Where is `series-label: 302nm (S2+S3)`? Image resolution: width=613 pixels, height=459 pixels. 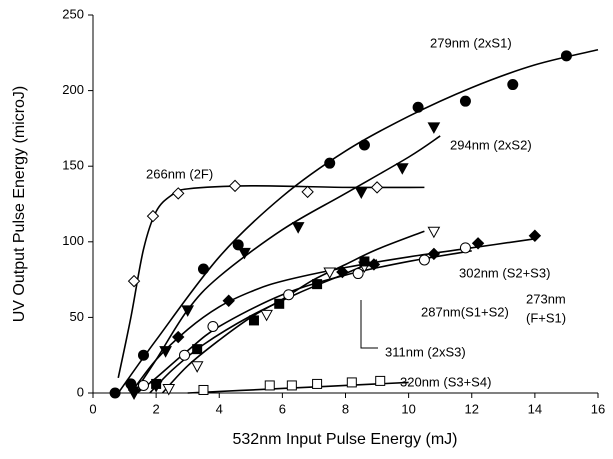 series-label: 302nm (S2+S3) is located at coordinates (504, 272).